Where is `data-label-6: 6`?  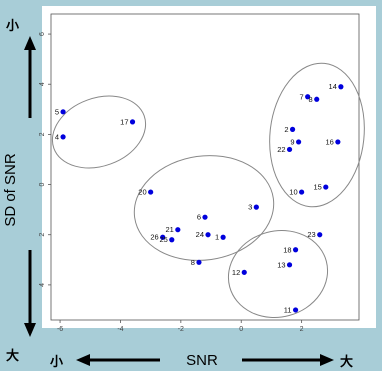 data-label-6: 6 is located at coordinates (199, 217).